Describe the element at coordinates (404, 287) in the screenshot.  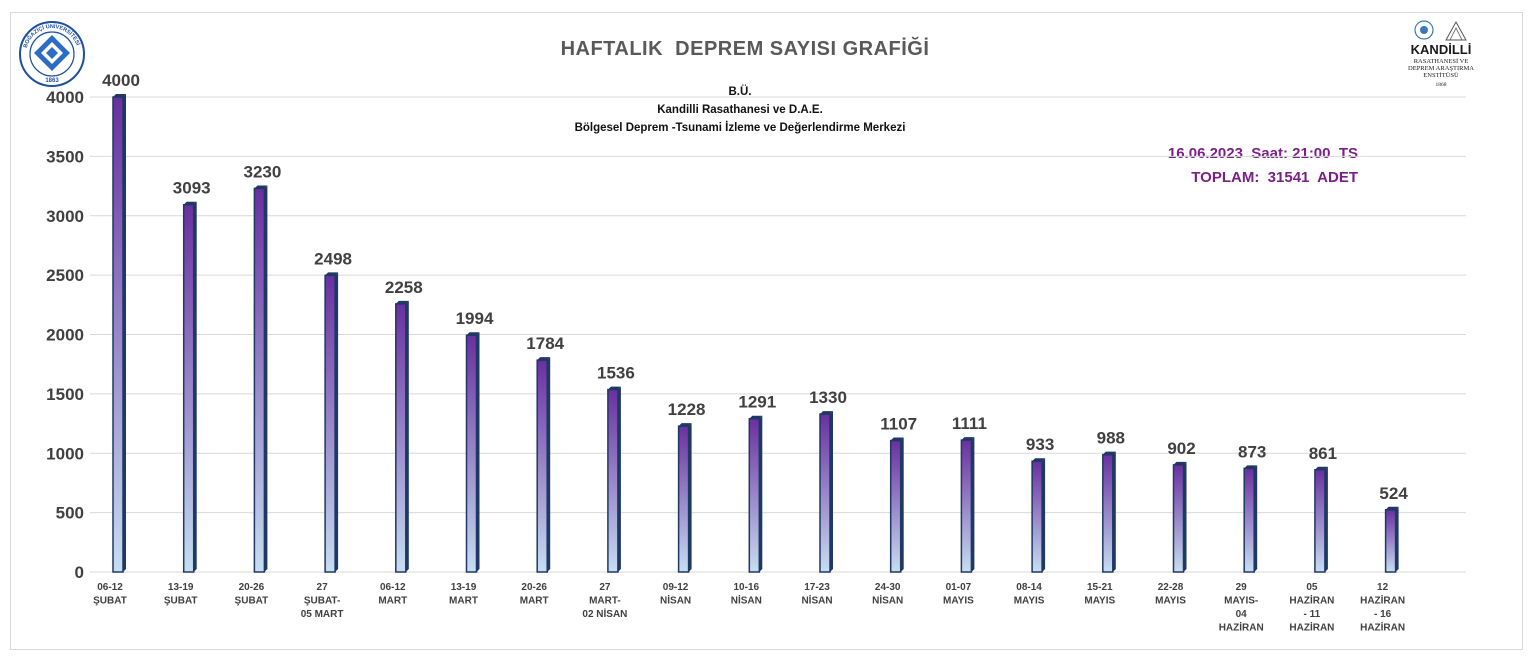
I see `value-label: 2258` at that location.